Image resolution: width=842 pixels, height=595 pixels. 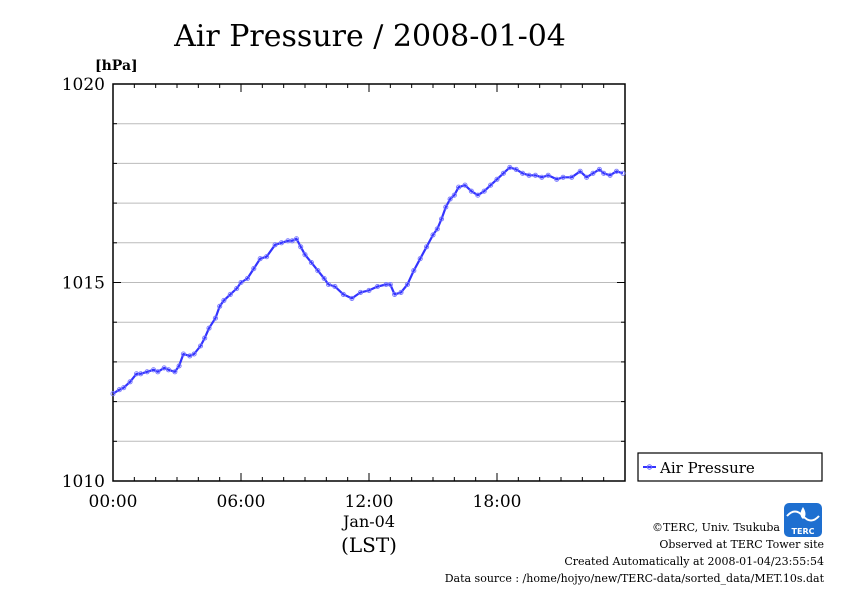 What do you see at coordinates (369, 502) in the screenshot?
I see `x-tick-label: 12:00` at bounding box center [369, 502].